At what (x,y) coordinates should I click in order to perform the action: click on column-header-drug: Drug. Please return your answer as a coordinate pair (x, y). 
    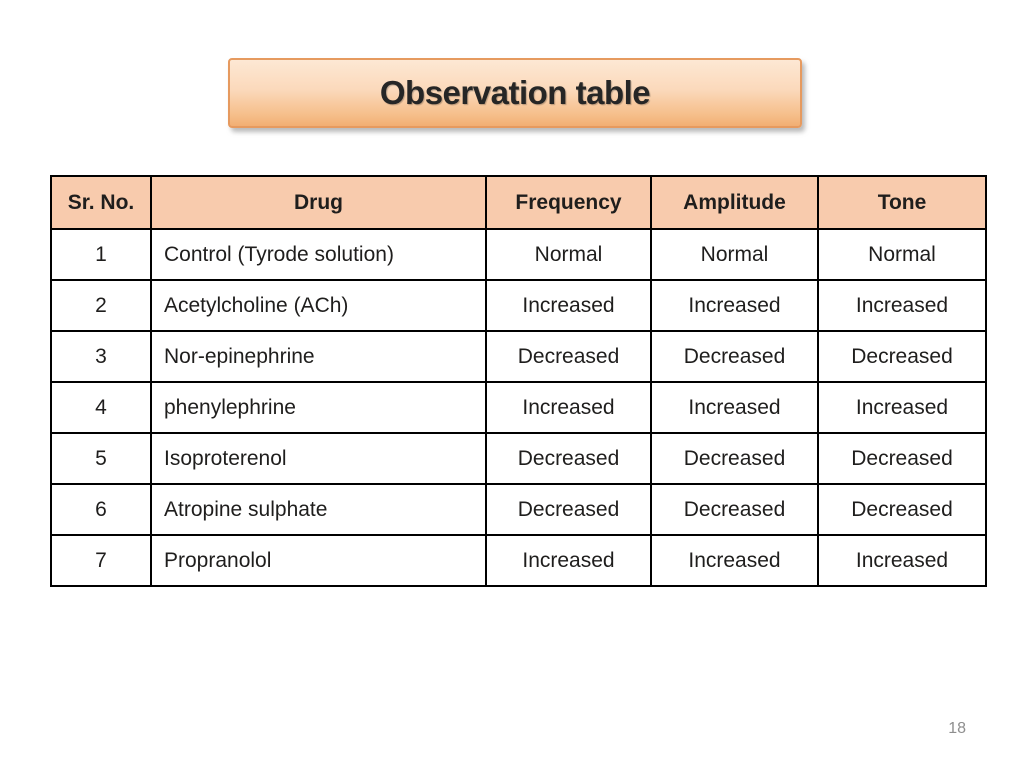
    Looking at the image, I should click on (318, 202).